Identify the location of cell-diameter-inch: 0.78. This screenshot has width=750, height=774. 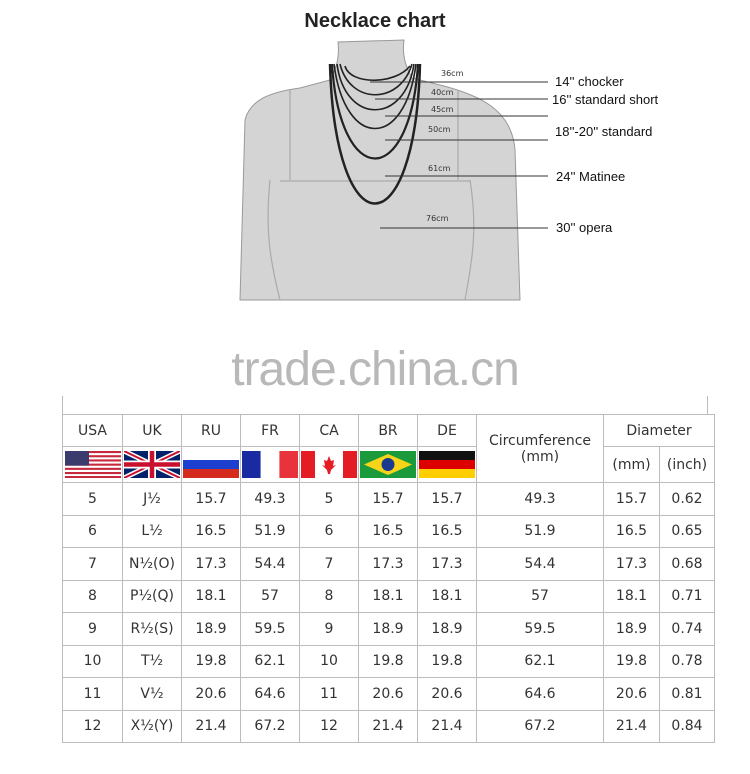
(687, 661).